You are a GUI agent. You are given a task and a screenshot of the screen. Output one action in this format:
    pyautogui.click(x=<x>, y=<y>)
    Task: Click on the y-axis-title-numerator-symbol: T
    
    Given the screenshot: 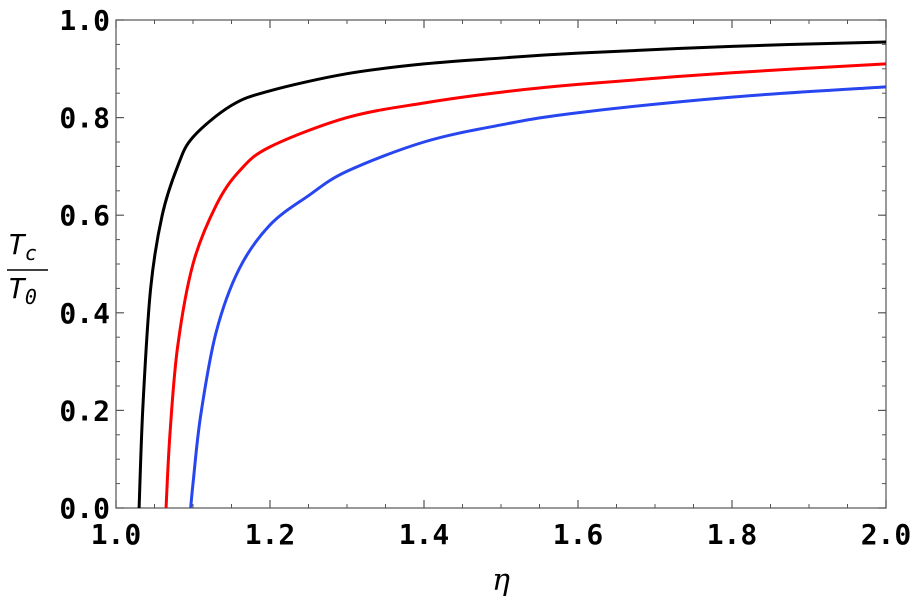 What is the action you would take?
    pyautogui.click(x=17, y=244)
    